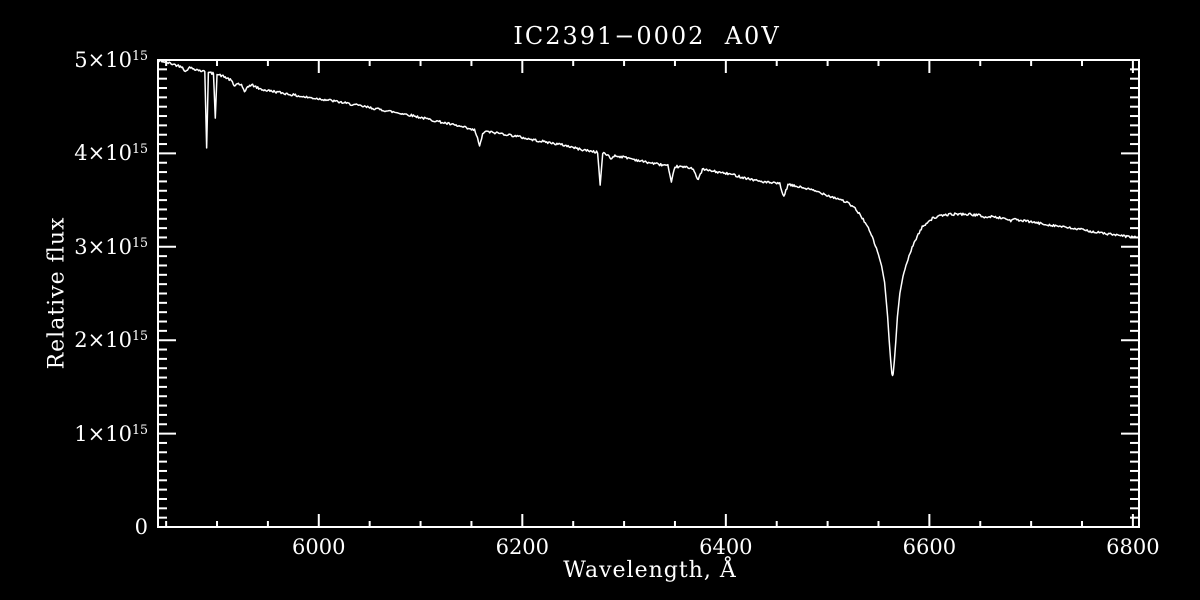 This screenshot has width=1200, height=600. I want to click on x-tick-label: 6400, so click(726, 547).